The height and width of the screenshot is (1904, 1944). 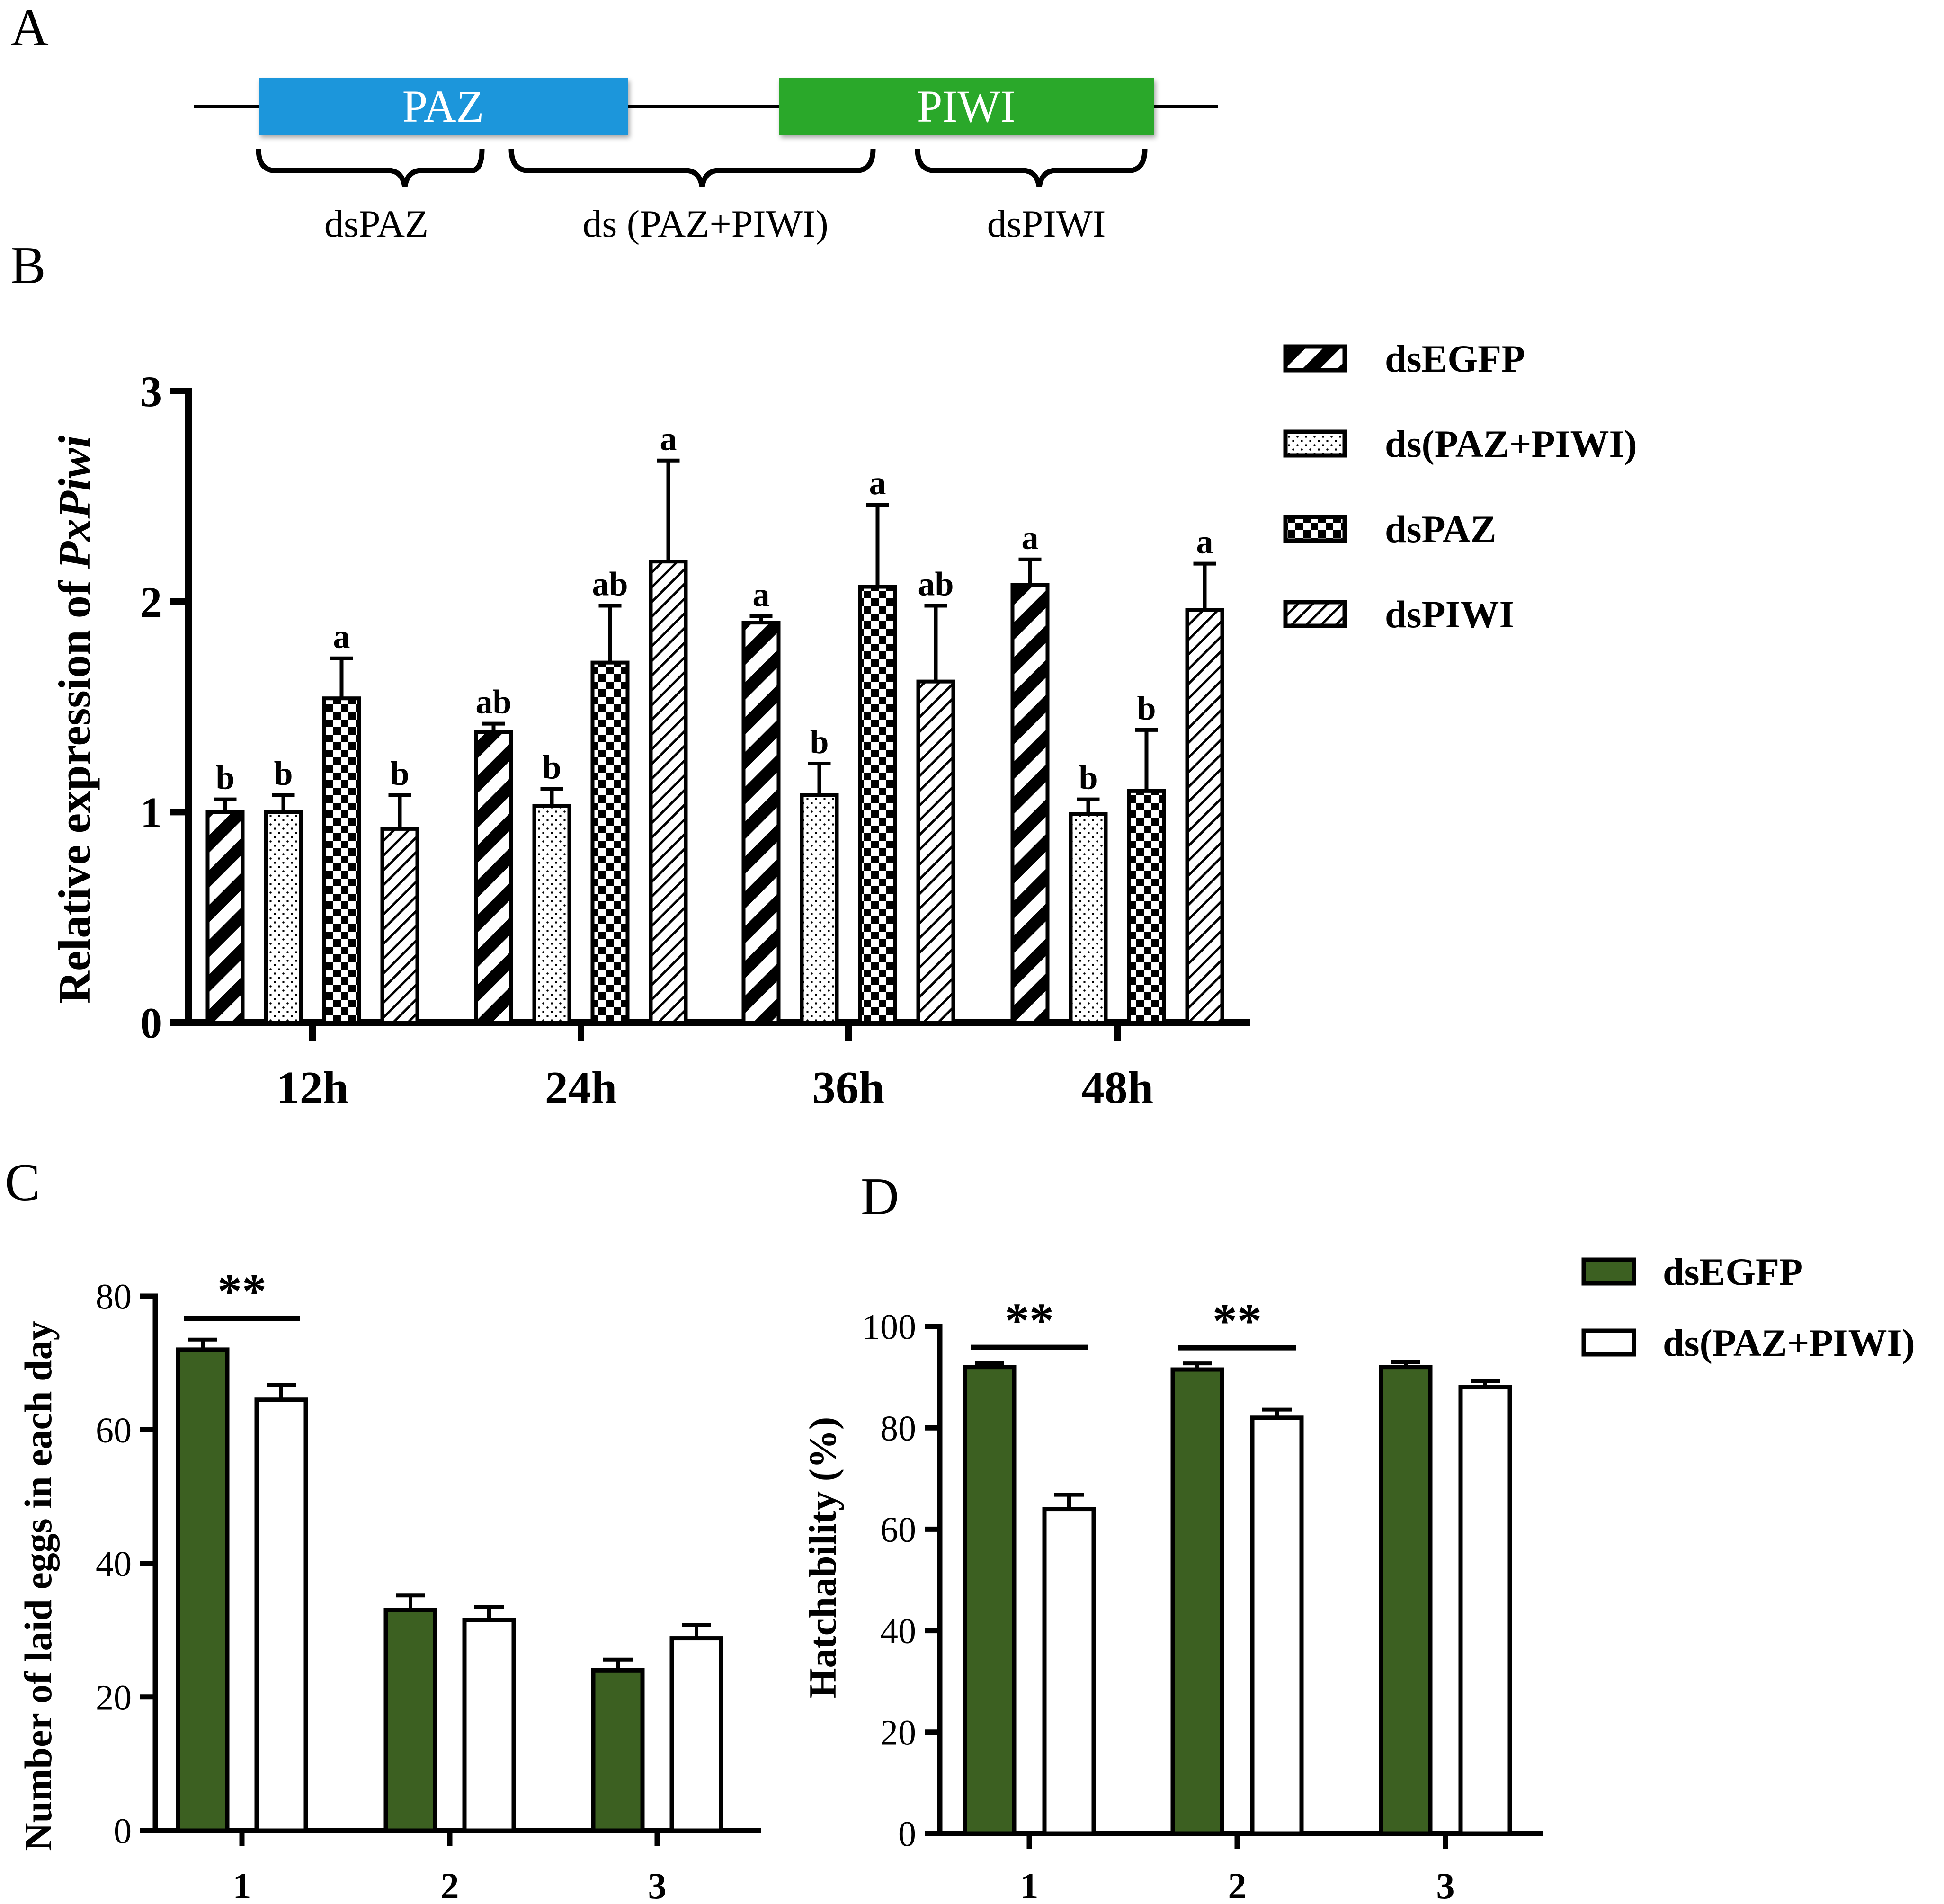 What do you see at coordinates (114, 1564) in the screenshot?
I see `panel-c-y-tick-label: 40` at bounding box center [114, 1564].